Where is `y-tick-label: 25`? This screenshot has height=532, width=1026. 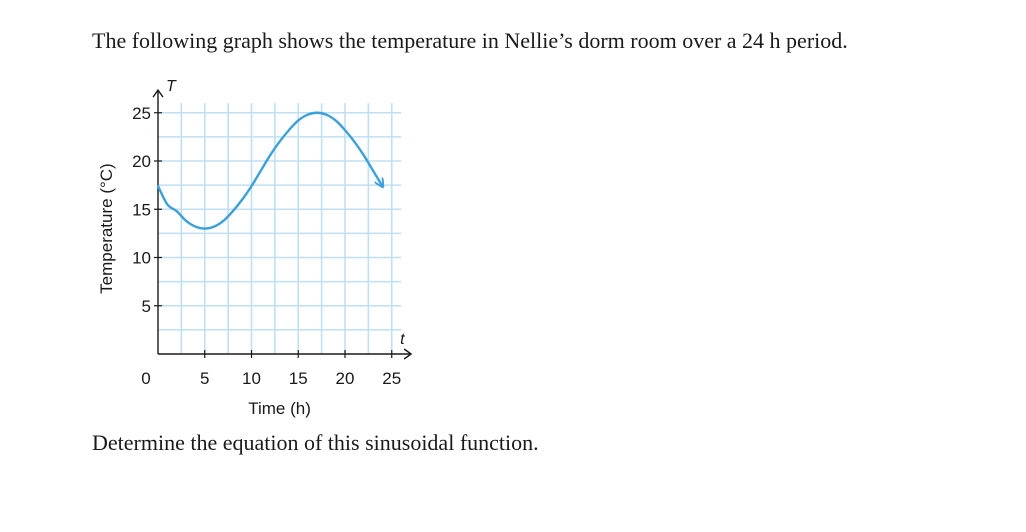 y-tick-label: 25 is located at coordinates (141, 113).